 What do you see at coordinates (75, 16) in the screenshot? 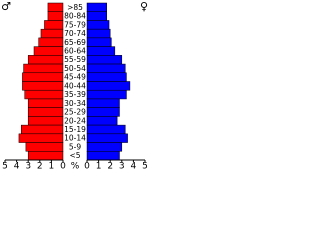
I see `category-label: 80-84` at bounding box center [75, 16].